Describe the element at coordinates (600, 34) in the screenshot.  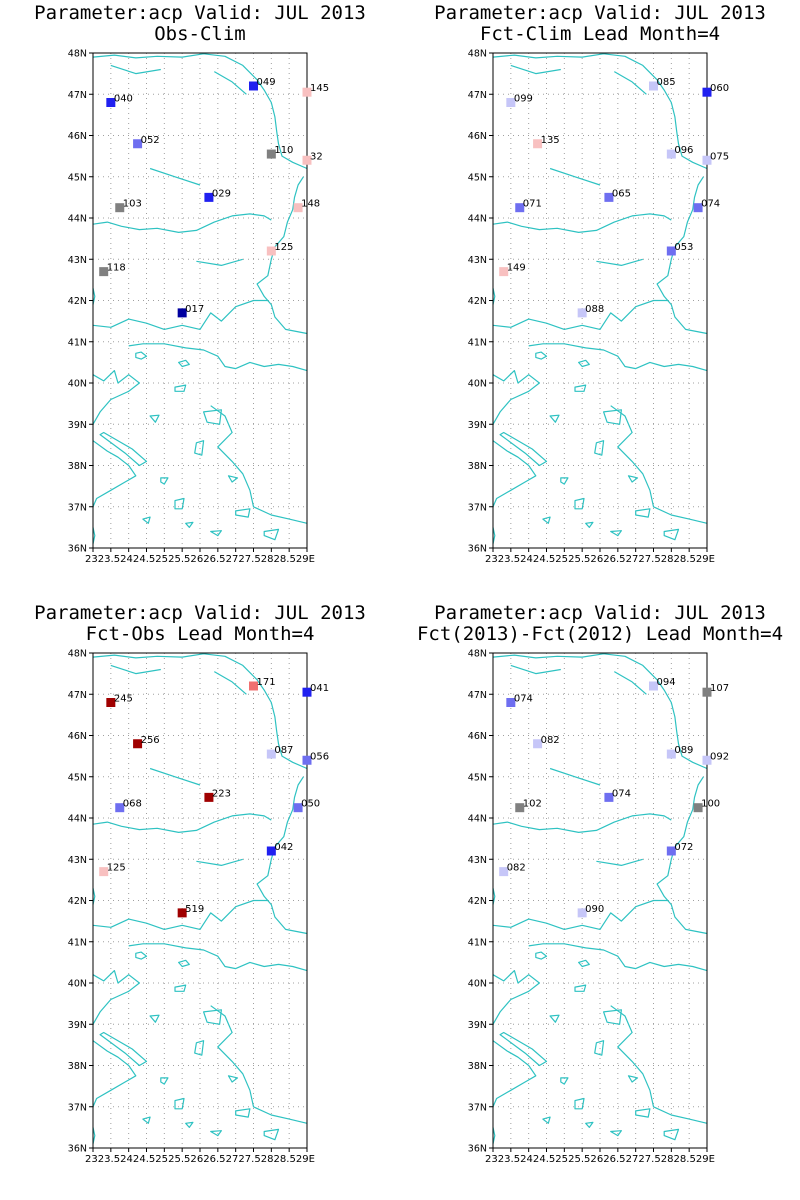
I see `panel-subtitle: Fct-Clim Lead Month=4` at that location.